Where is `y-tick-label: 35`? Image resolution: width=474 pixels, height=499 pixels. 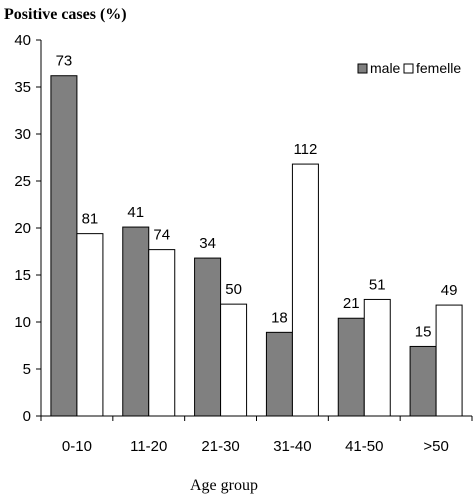
y-tick-label: 35 is located at coordinates (22, 87).